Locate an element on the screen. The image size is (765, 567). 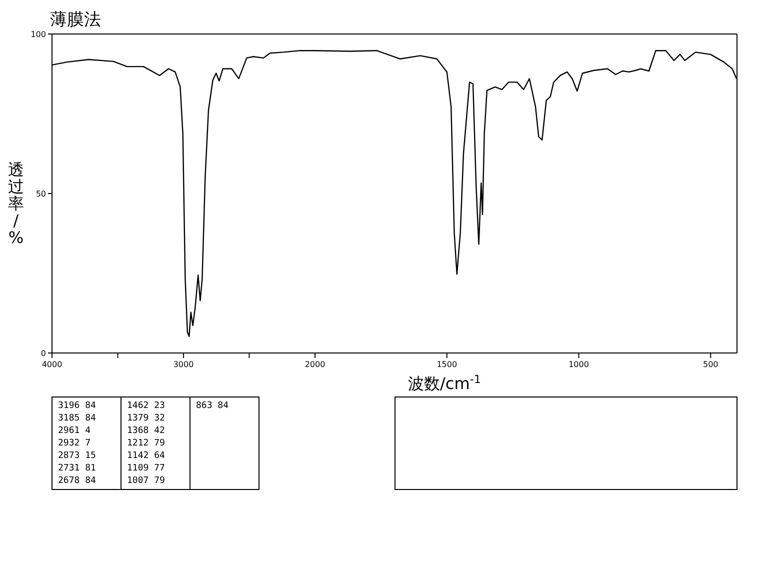
chart-title: 薄膜法 is located at coordinates (75, 20).